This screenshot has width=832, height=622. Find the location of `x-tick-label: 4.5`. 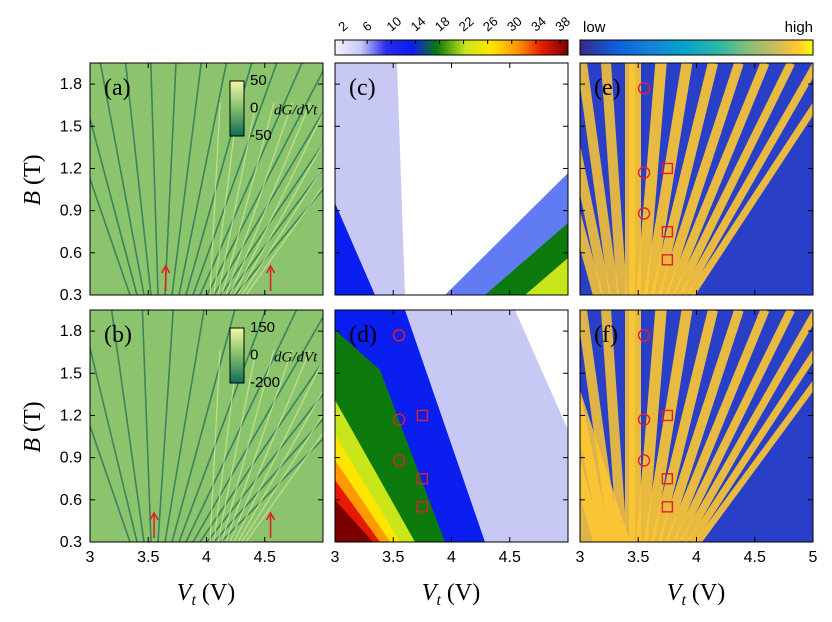

x-tick-label: 4.5 is located at coordinates (265, 557).